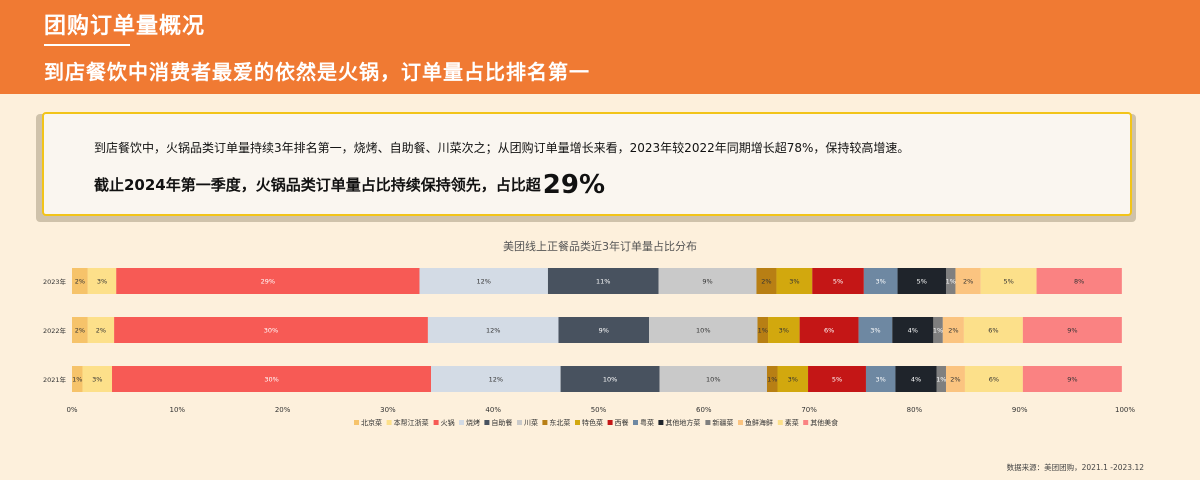 This screenshot has width=1200, height=480. I want to click on year-axis-label: 2021年, so click(55, 379).